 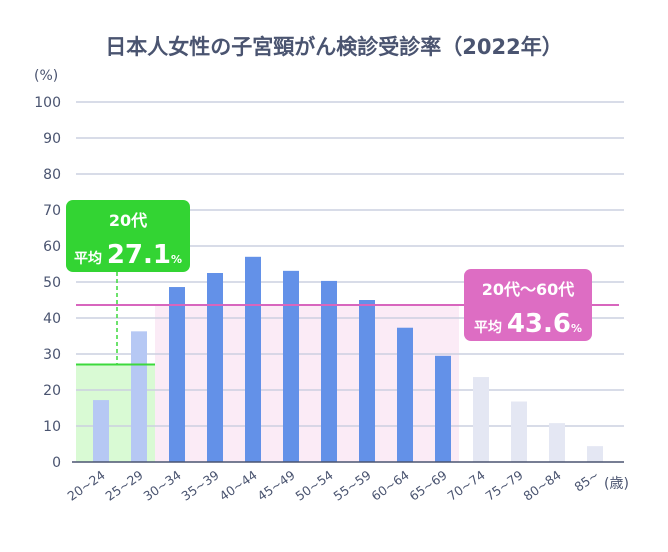 I want to click on callout-20s-60s-box, so click(x=528, y=305).